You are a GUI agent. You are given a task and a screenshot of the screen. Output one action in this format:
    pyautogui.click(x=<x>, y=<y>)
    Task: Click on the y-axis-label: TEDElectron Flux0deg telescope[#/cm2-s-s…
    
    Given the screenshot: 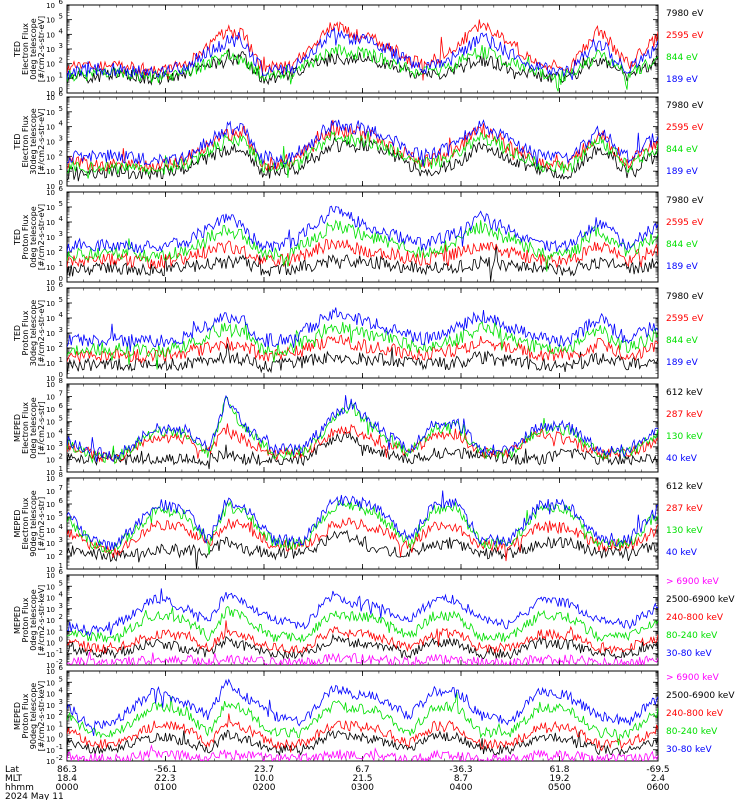 What is the action you would take?
    pyautogui.click(x=29, y=49)
    